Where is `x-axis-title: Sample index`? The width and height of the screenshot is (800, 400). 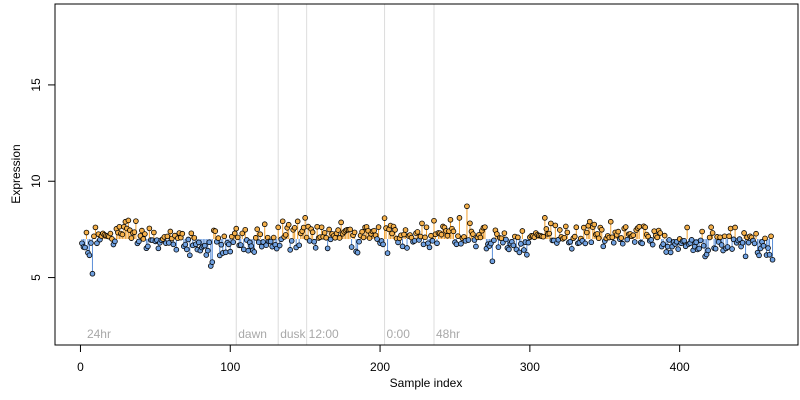
x-axis-title: Sample index is located at coordinates (426, 383).